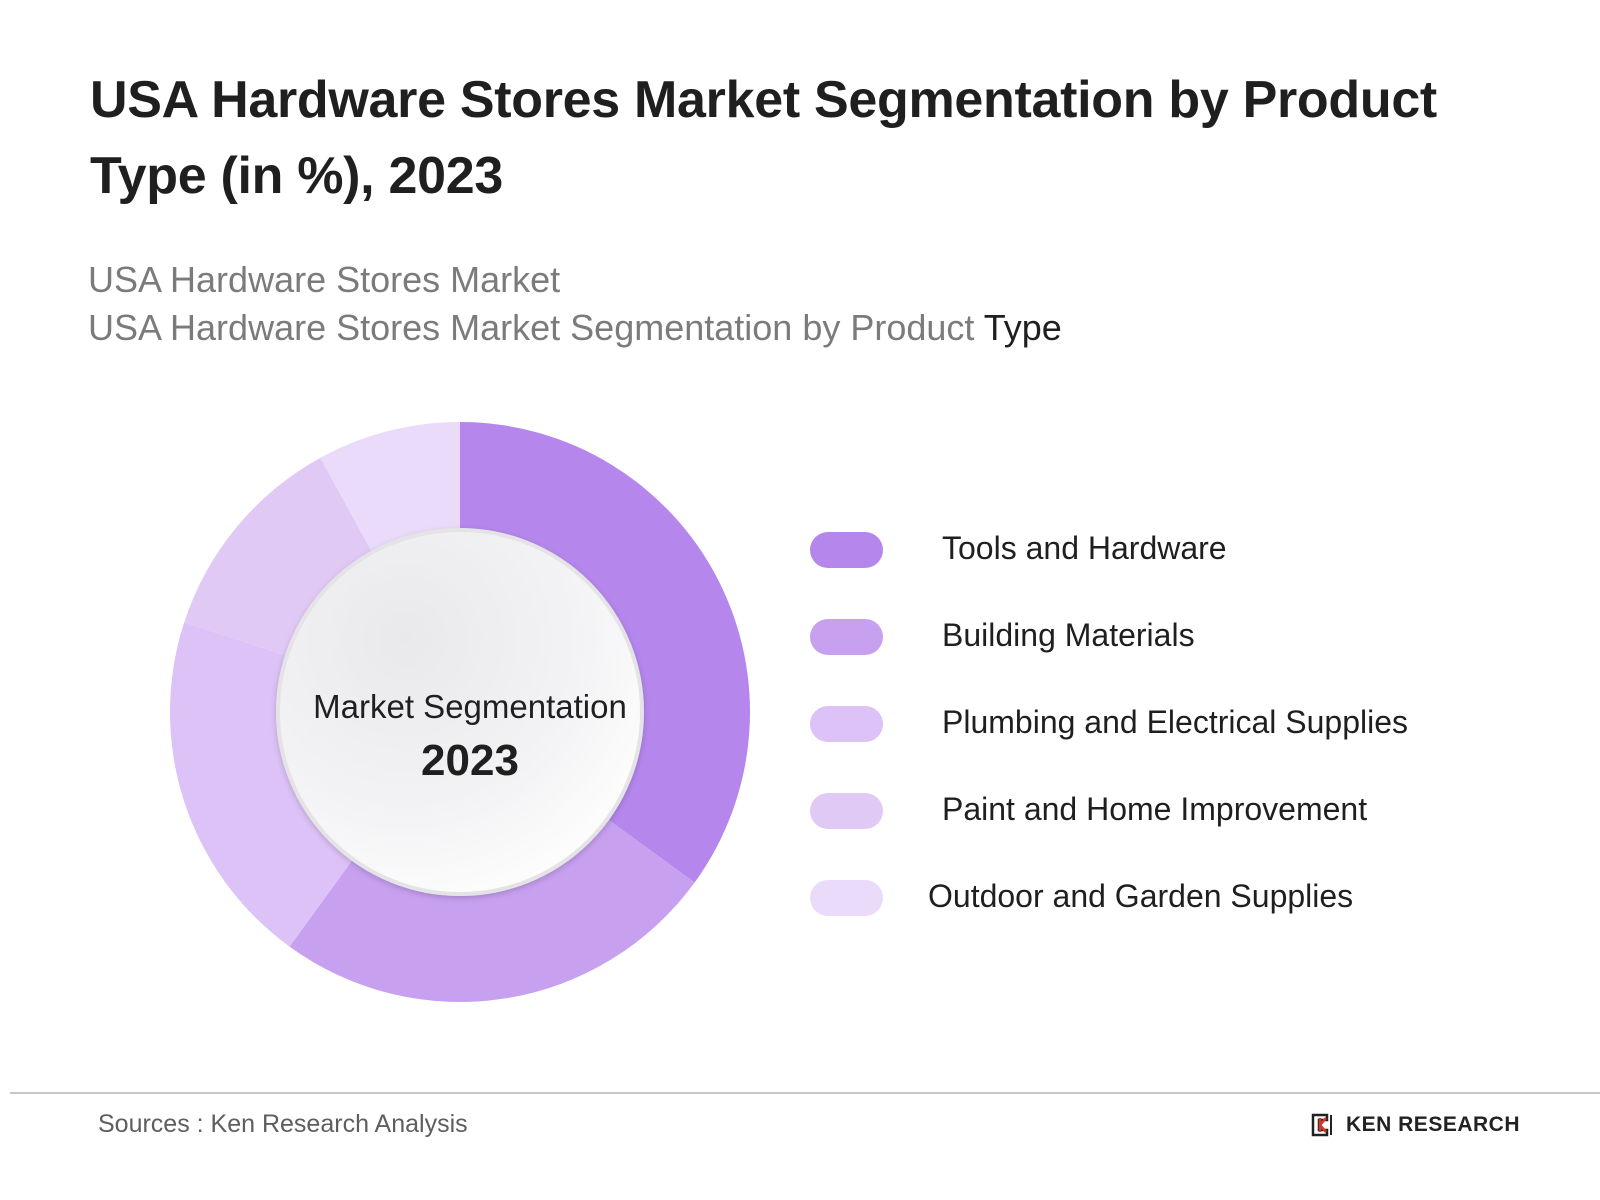 Image resolution: width=1600 pixels, height=1200 pixels. What do you see at coordinates (1190, 832) in the screenshot?
I see `legend-item: Paint and Home Improvement` at bounding box center [1190, 832].